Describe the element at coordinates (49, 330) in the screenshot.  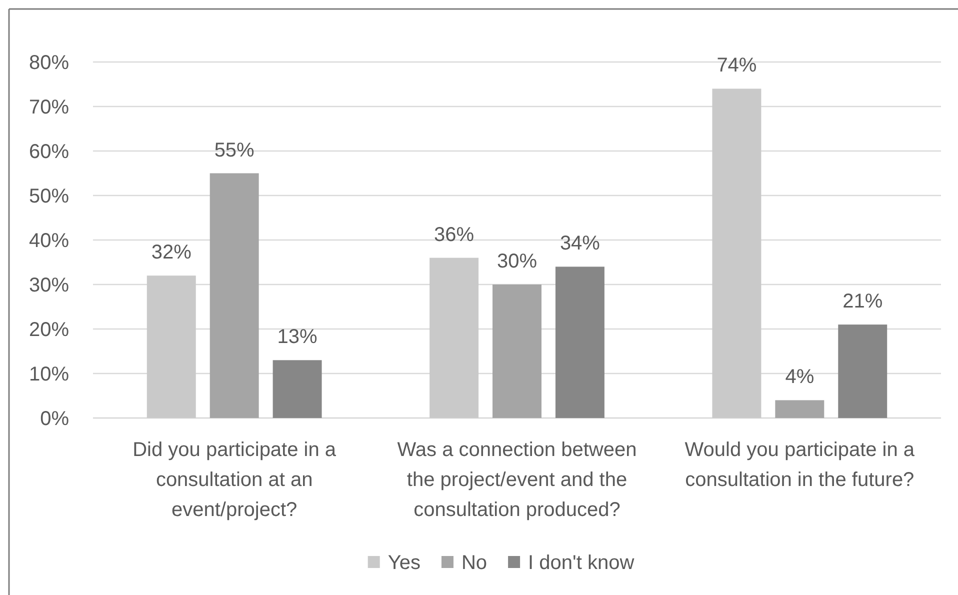
I see `y-tick-label: 20%` at that location.